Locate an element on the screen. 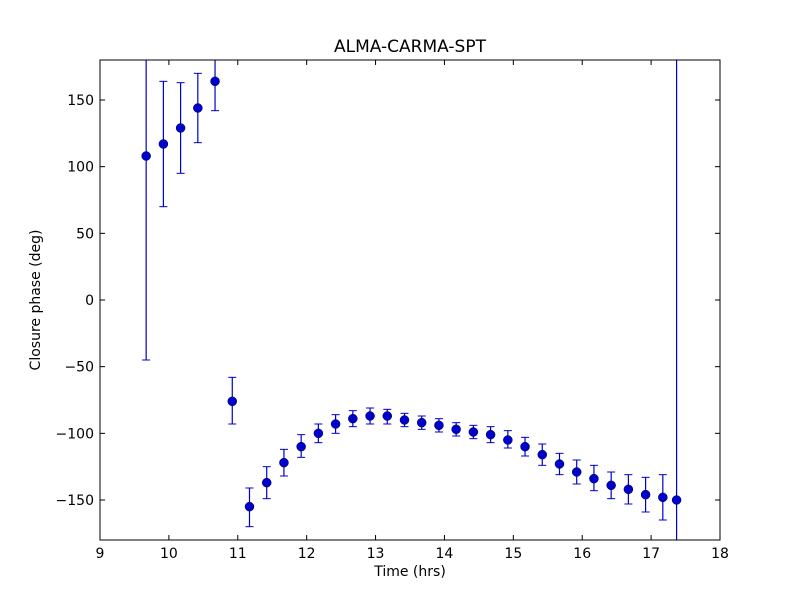 The height and width of the screenshot is (600, 800). y-tick-label: −100 is located at coordinates (75, 434).